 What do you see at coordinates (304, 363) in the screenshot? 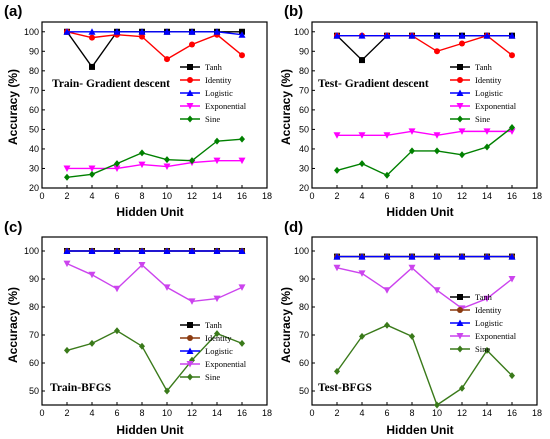
I see `y-tick-label: 60` at bounding box center [304, 363].